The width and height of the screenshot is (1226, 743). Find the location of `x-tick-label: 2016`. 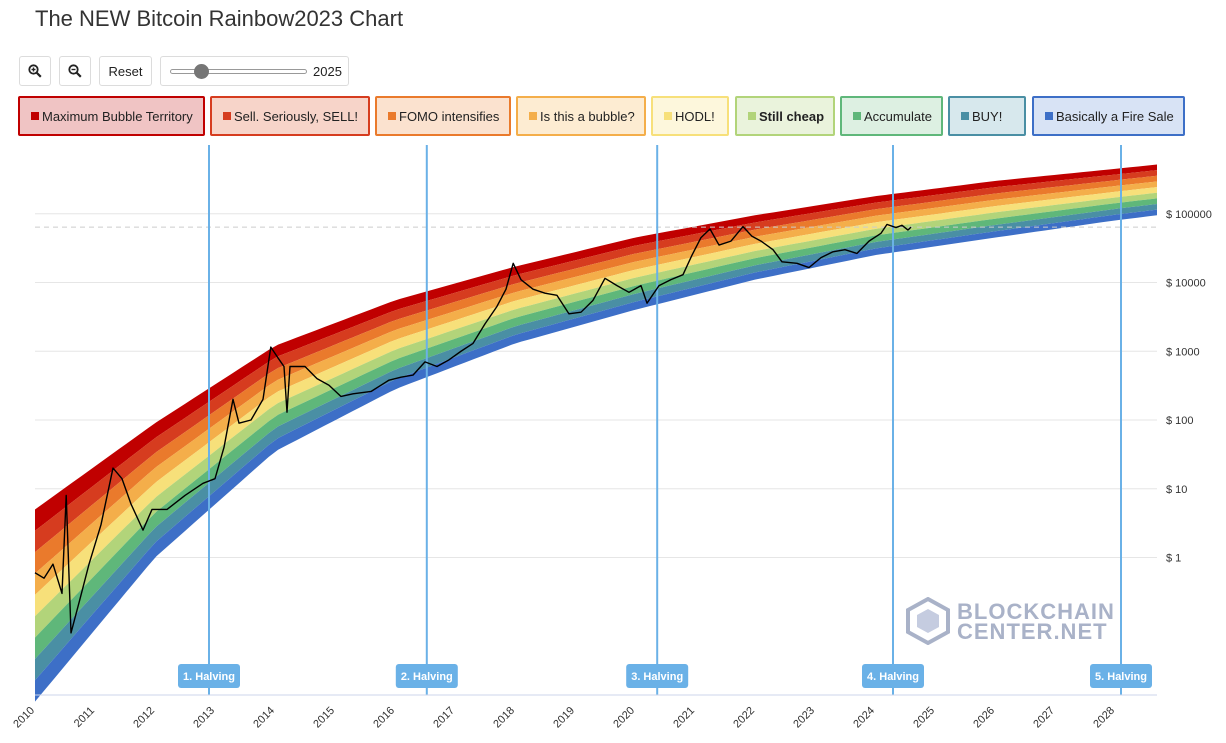

x-tick-label: 2016 is located at coordinates (384, 718).